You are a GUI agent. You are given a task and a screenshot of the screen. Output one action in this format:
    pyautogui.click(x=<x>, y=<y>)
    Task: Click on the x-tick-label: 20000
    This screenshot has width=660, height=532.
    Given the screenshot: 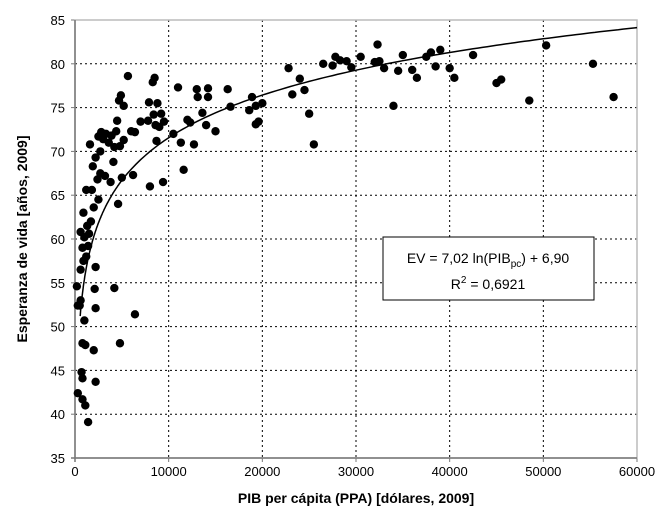 What is the action you would take?
    pyautogui.click(x=262, y=471)
    